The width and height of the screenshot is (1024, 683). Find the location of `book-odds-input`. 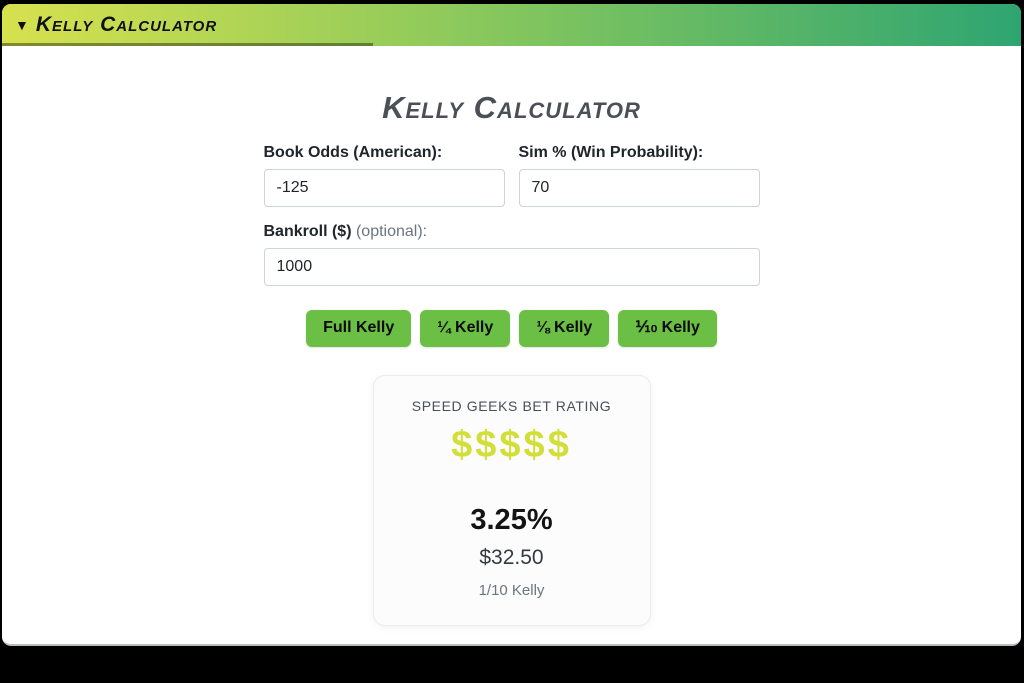

book-odds-input is located at coordinates (384, 188).